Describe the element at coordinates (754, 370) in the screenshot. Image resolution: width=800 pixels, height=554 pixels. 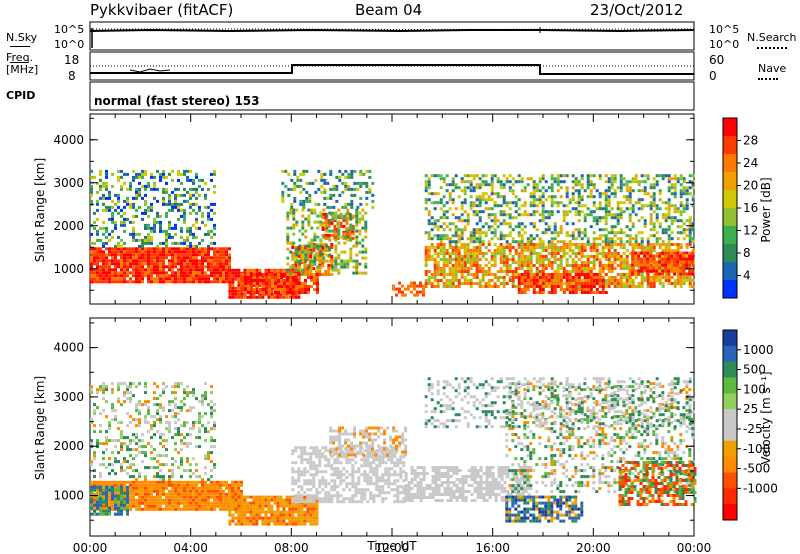
I see `velocity-colorbar-tick-1: 500` at that location.